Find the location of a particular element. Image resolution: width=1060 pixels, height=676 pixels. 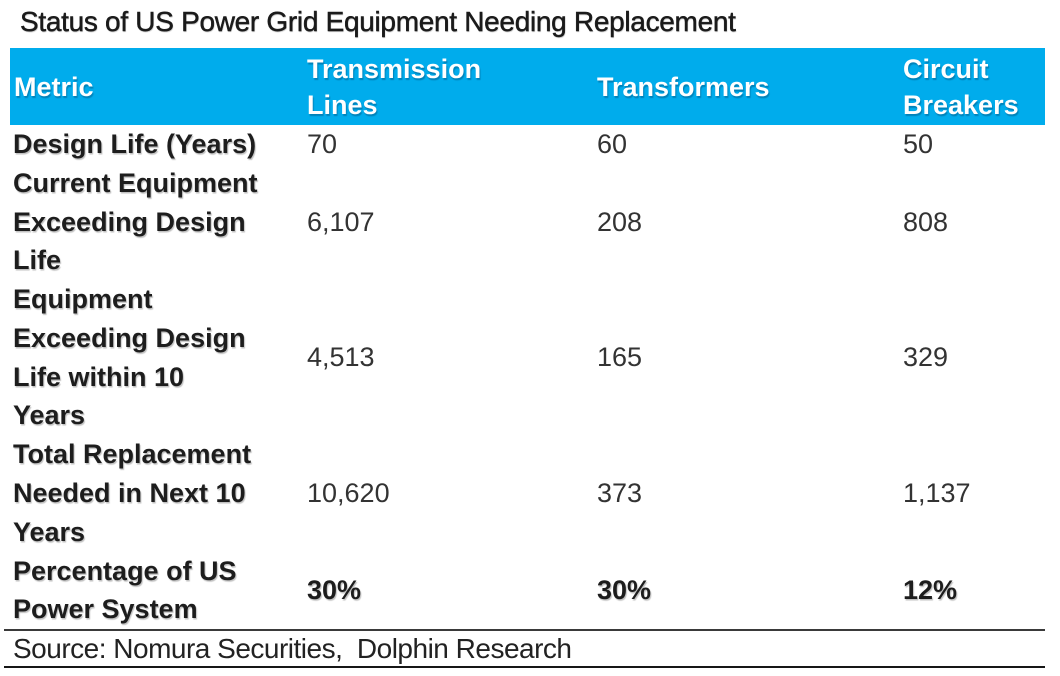

column-header-circuit-breakers: Circuit Breakers is located at coordinates (972, 86).